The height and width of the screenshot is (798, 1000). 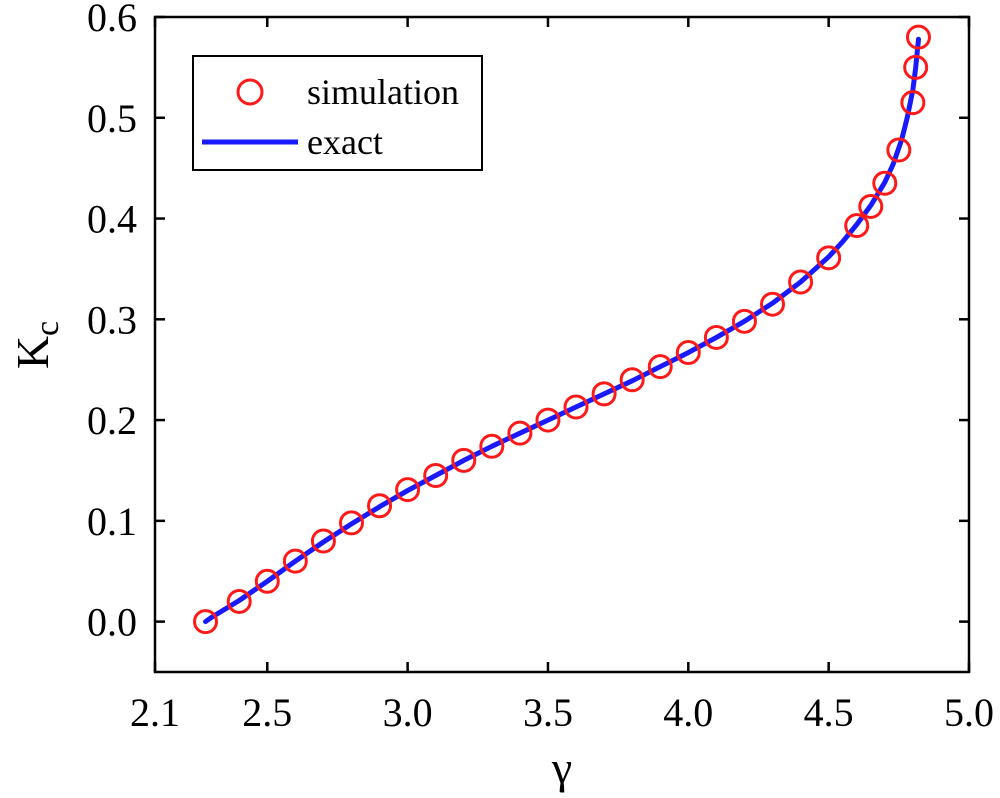 What do you see at coordinates (112, 319) in the screenshot?
I see `y-tick-label: 0.3` at bounding box center [112, 319].